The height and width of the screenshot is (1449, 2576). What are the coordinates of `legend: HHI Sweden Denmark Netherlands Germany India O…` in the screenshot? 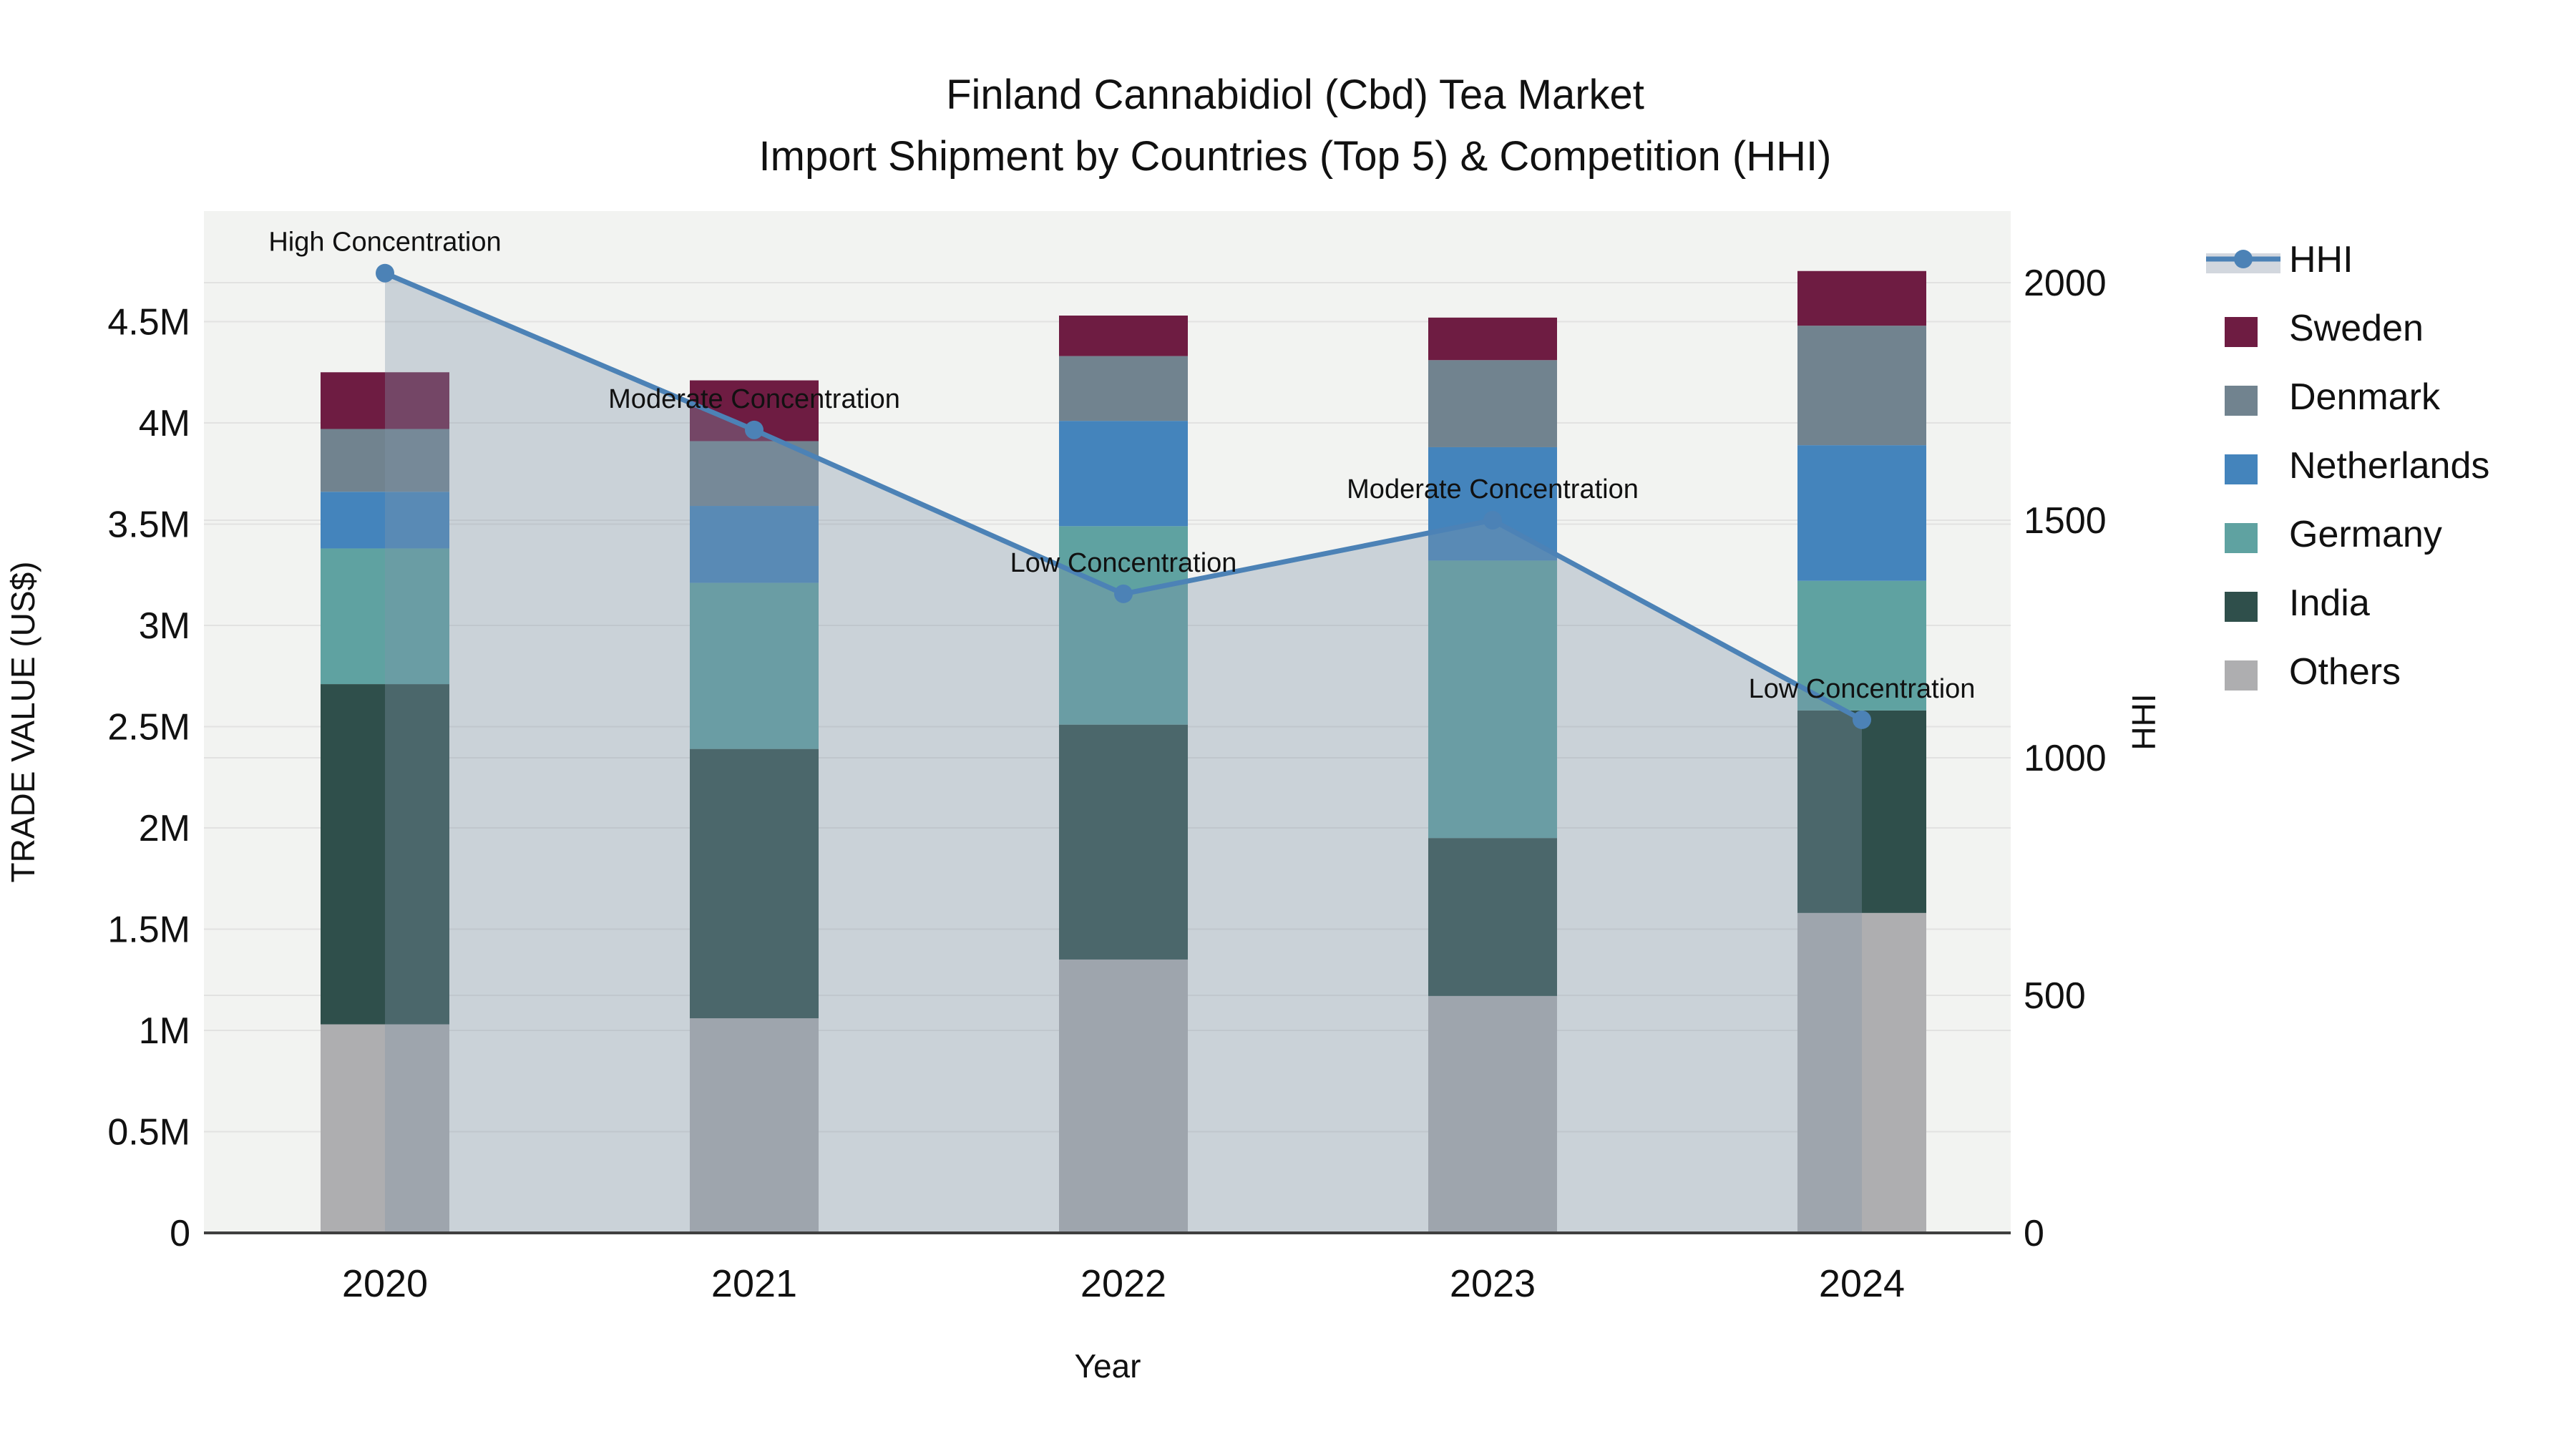 It's located at (2347, 466).